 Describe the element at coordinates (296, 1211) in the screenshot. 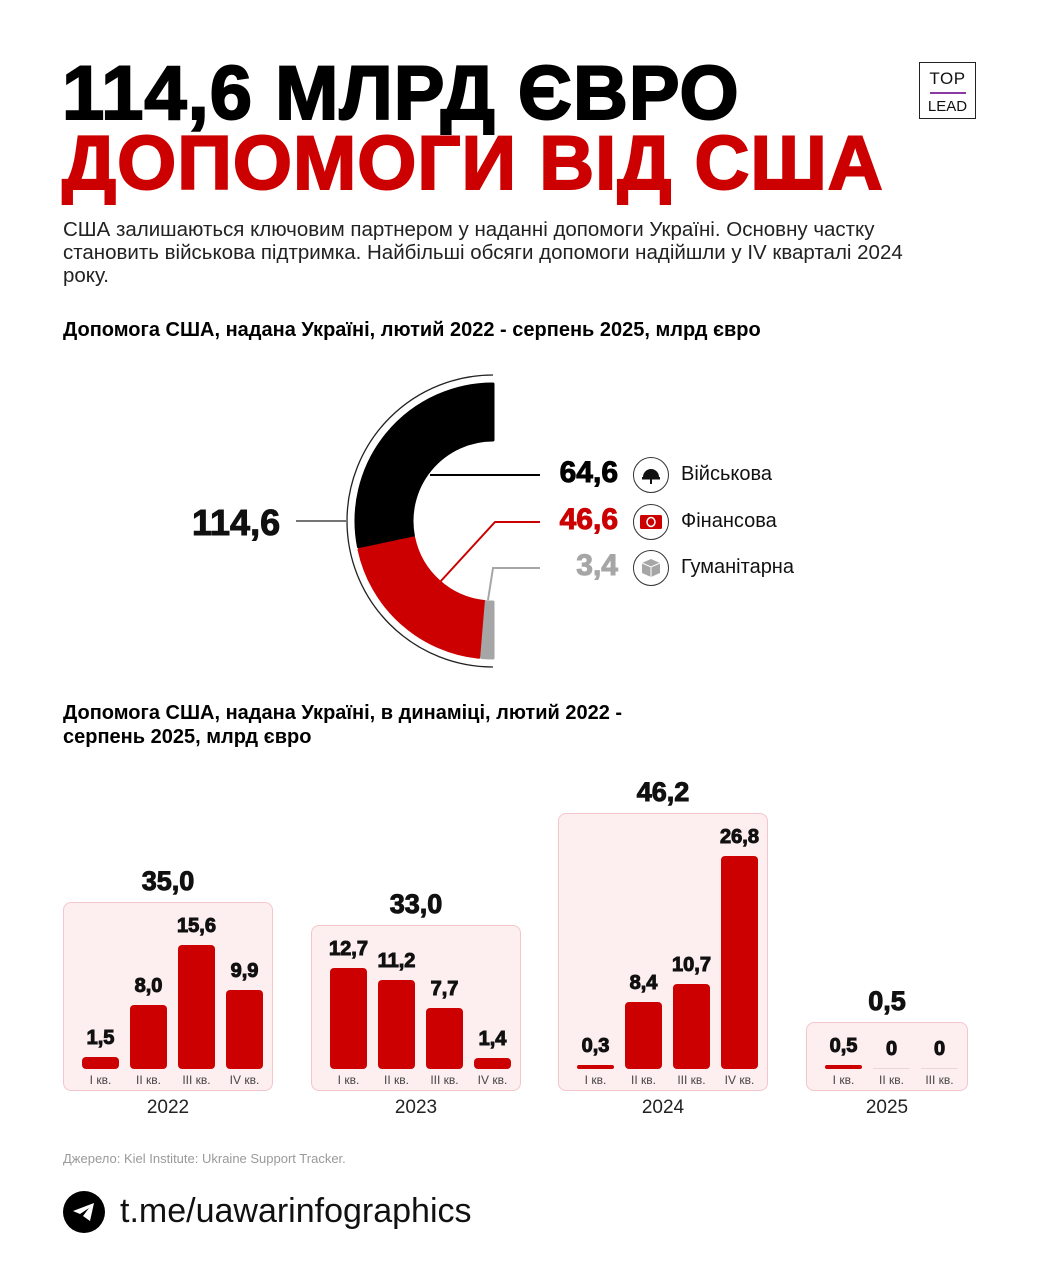

I see `telegram-link: t.me/uawarinfographics` at that location.